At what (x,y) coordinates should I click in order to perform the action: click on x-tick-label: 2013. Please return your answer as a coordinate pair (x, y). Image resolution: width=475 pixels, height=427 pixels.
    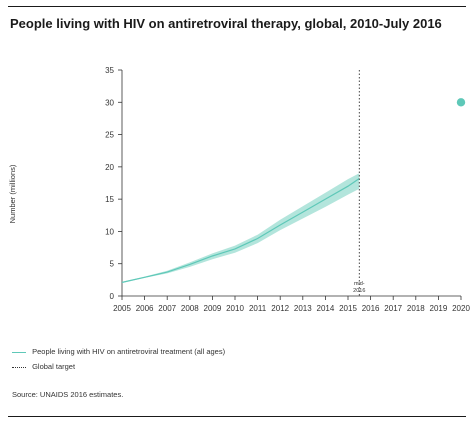
    Looking at the image, I should click on (303, 308).